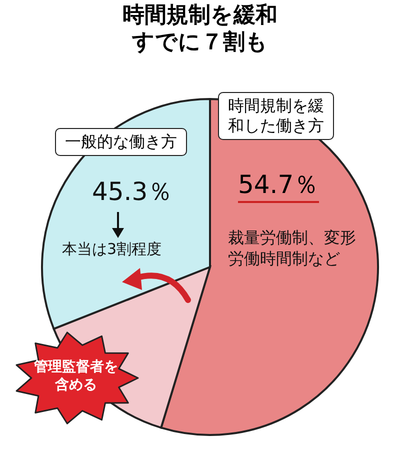  I want to click on text: 45.3％, so click(133, 192).